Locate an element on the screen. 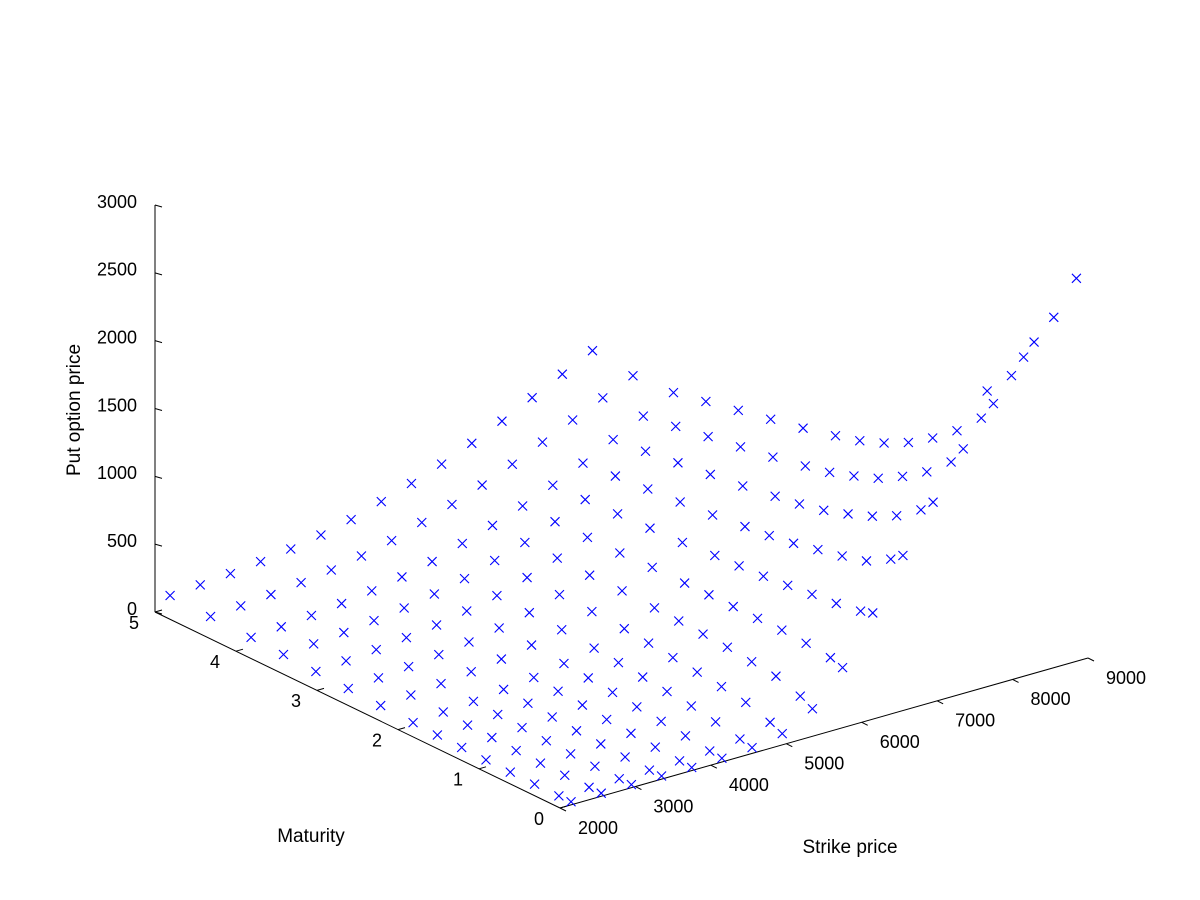 The image size is (1200, 900). z-tick-mark is located at coordinates (158, 274).